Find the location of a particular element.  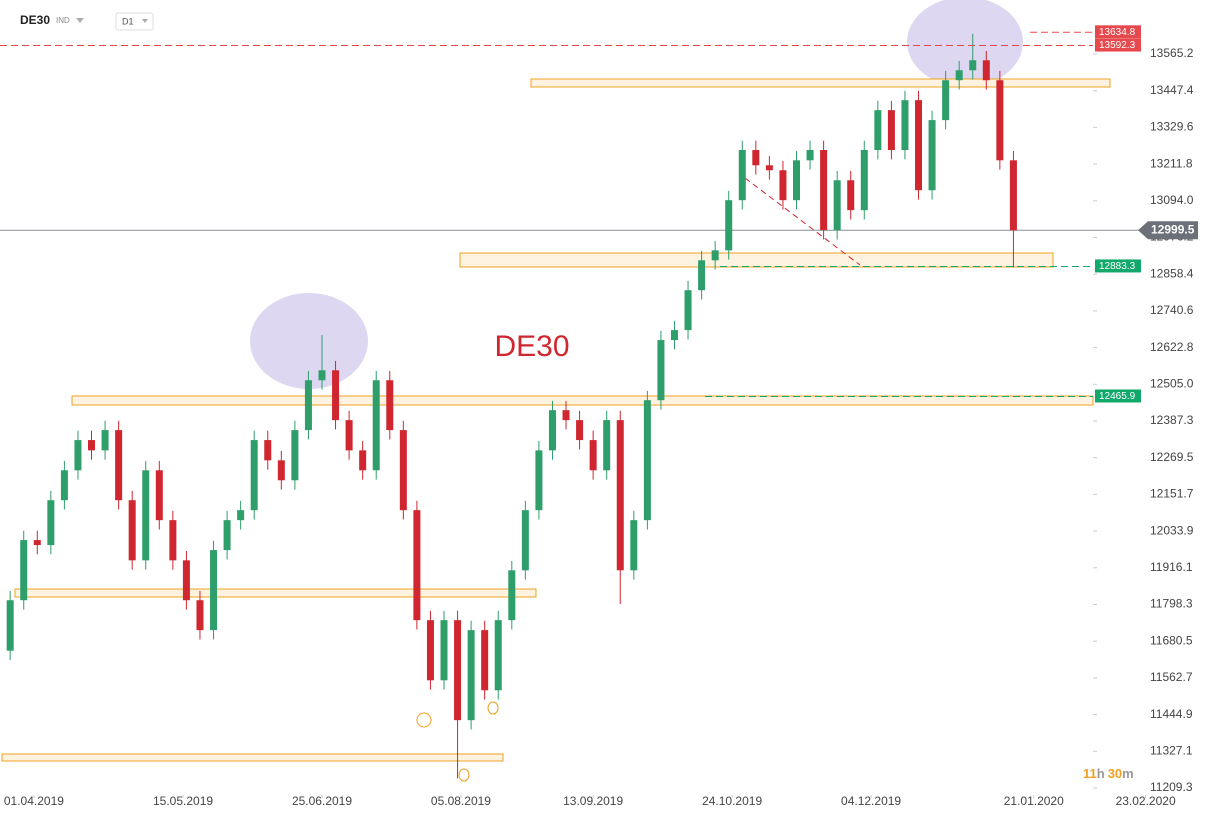

y-tick-label: 12740.6 is located at coordinates (1172, 310).